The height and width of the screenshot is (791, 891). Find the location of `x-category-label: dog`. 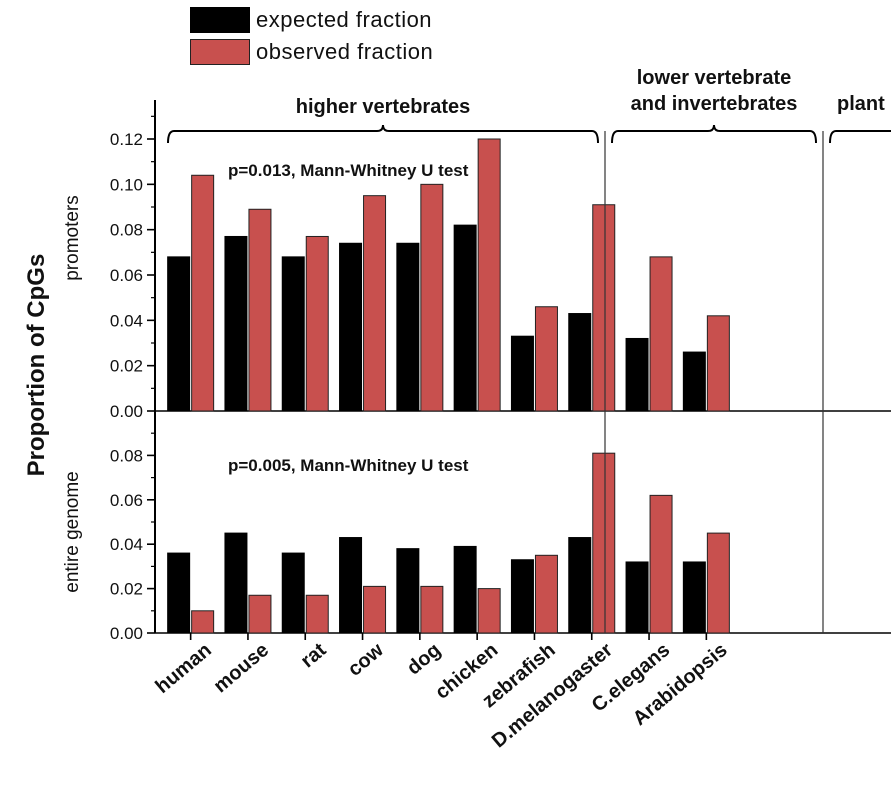

x-category-label: dog is located at coordinates (424, 659).